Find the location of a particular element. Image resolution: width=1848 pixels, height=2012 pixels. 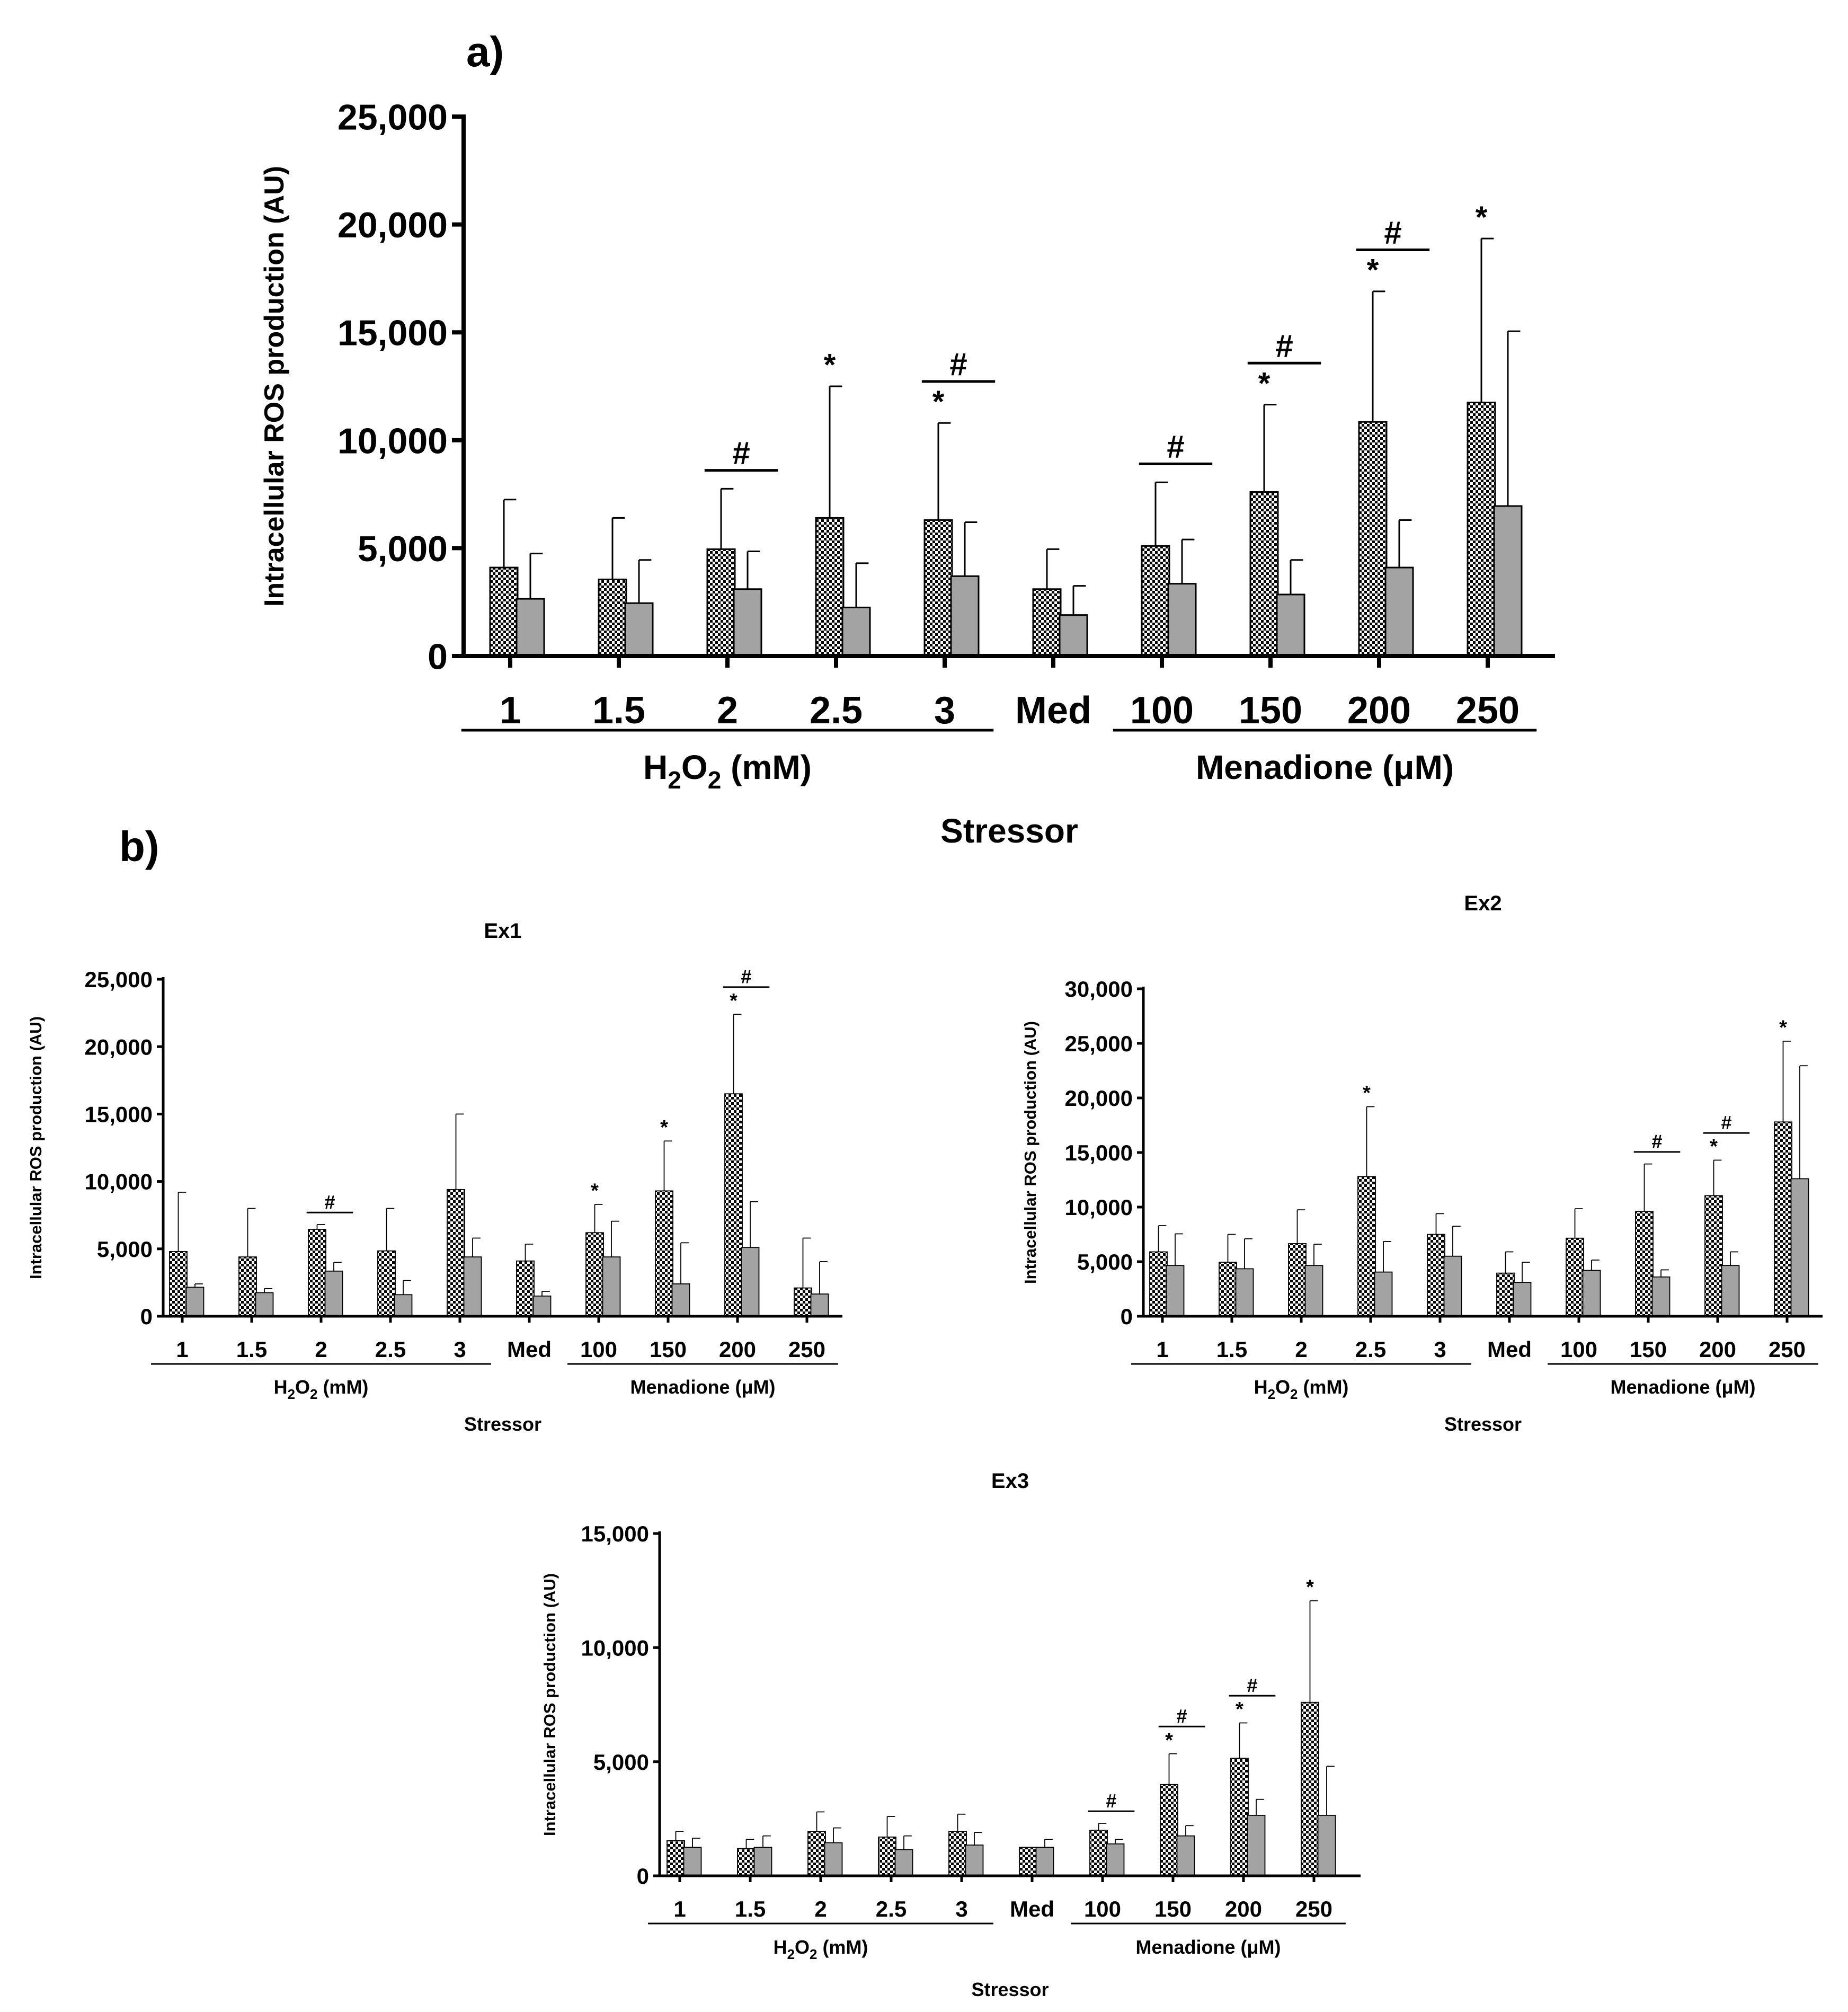

x-tick-label-ex2-250: 250 is located at coordinates (1787, 1349).